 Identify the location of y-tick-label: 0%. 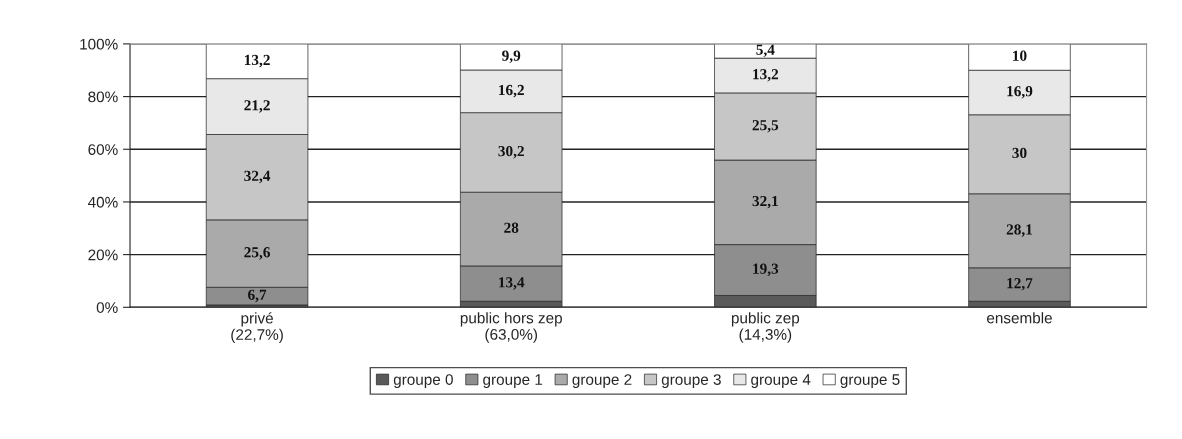
(107, 307).